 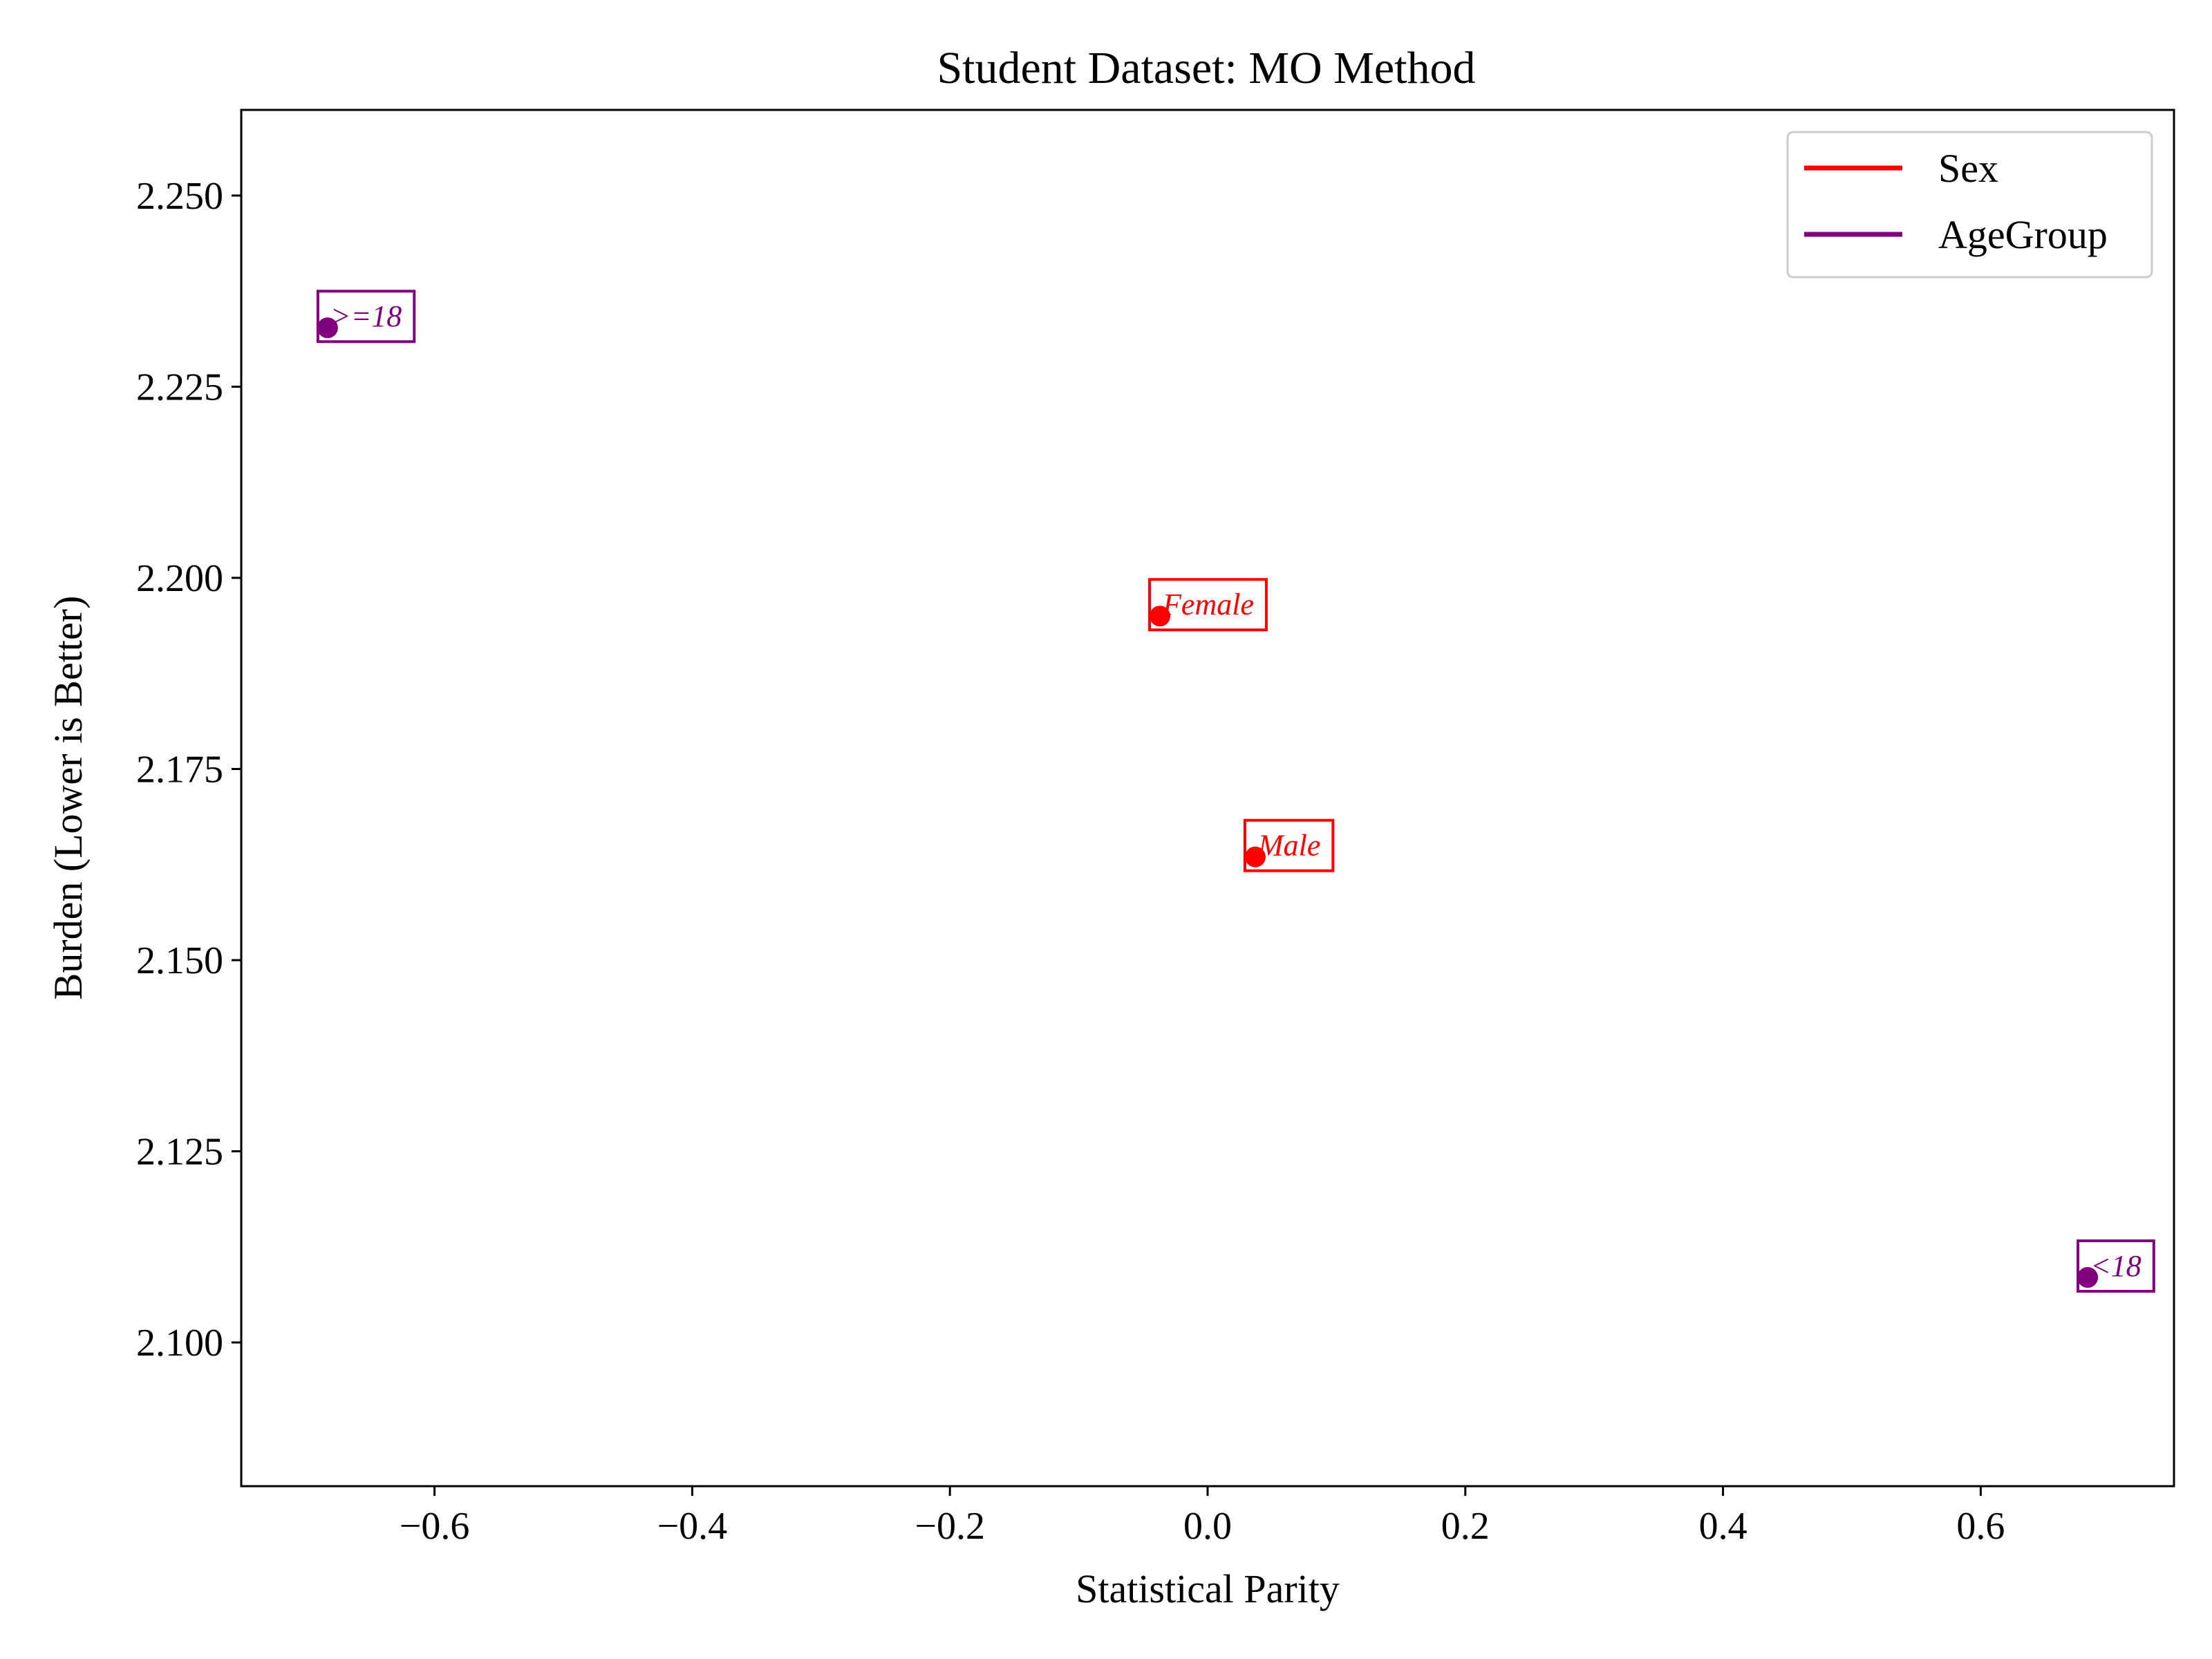 I want to click on point-label: Female, so click(x=1208, y=604).